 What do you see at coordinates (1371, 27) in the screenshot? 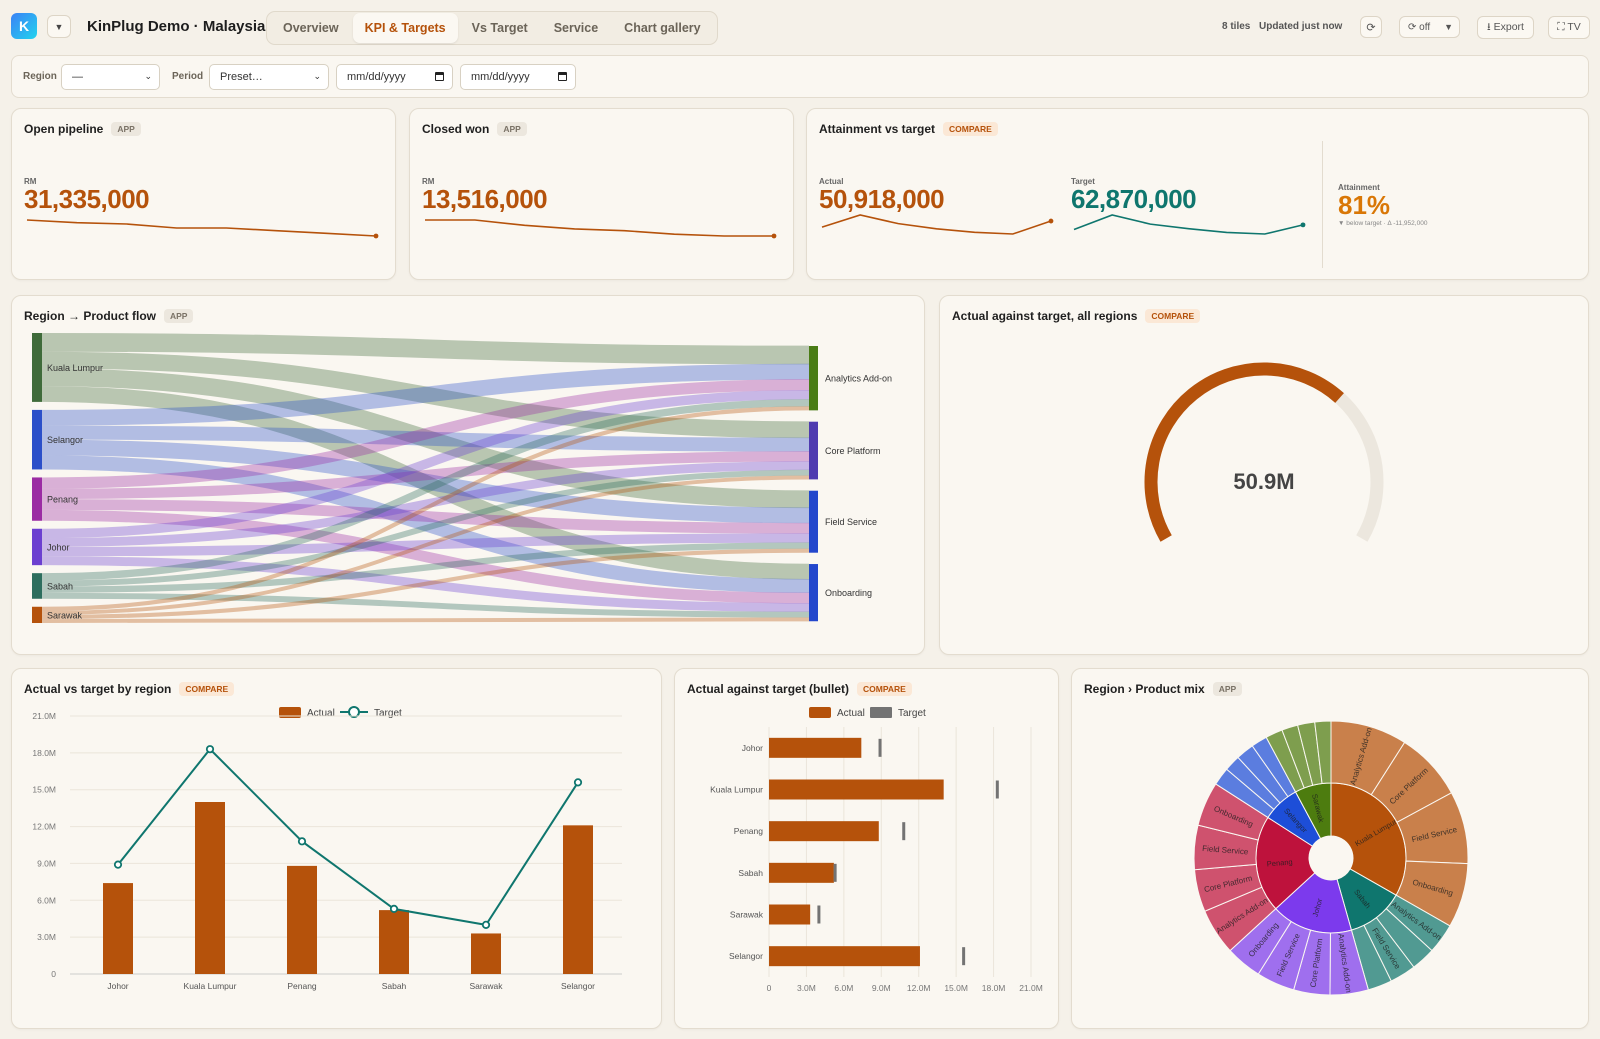
I see `refresh-icon: ⟳` at bounding box center [1371, 27].